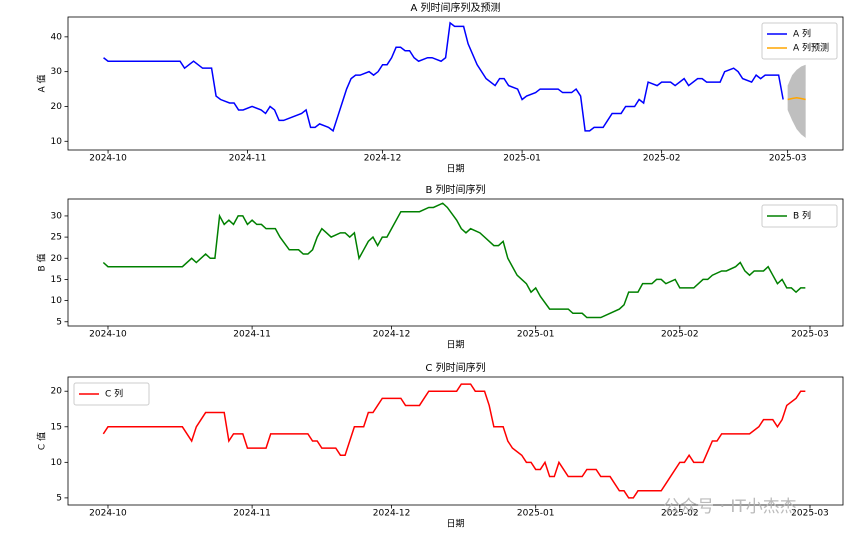 The width and height of the screenshot is (868, 540). Describe the element at coordinates (802, 34) in the screenshot. I see `legend-label: A 列` at that location.